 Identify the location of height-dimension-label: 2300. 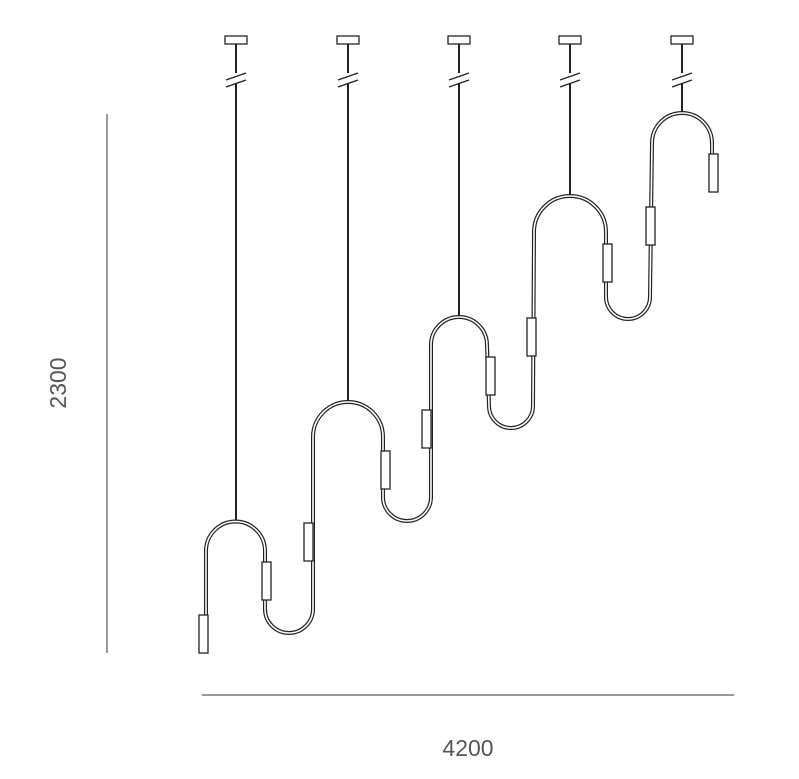
(58, 382).